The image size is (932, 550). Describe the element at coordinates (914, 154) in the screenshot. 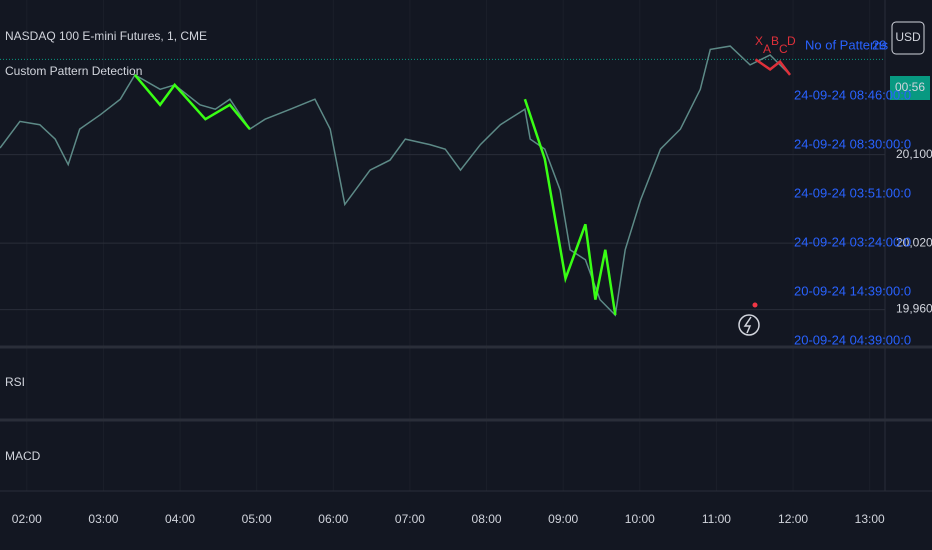

I see `y-tick-label: 20,100.00` at that location.